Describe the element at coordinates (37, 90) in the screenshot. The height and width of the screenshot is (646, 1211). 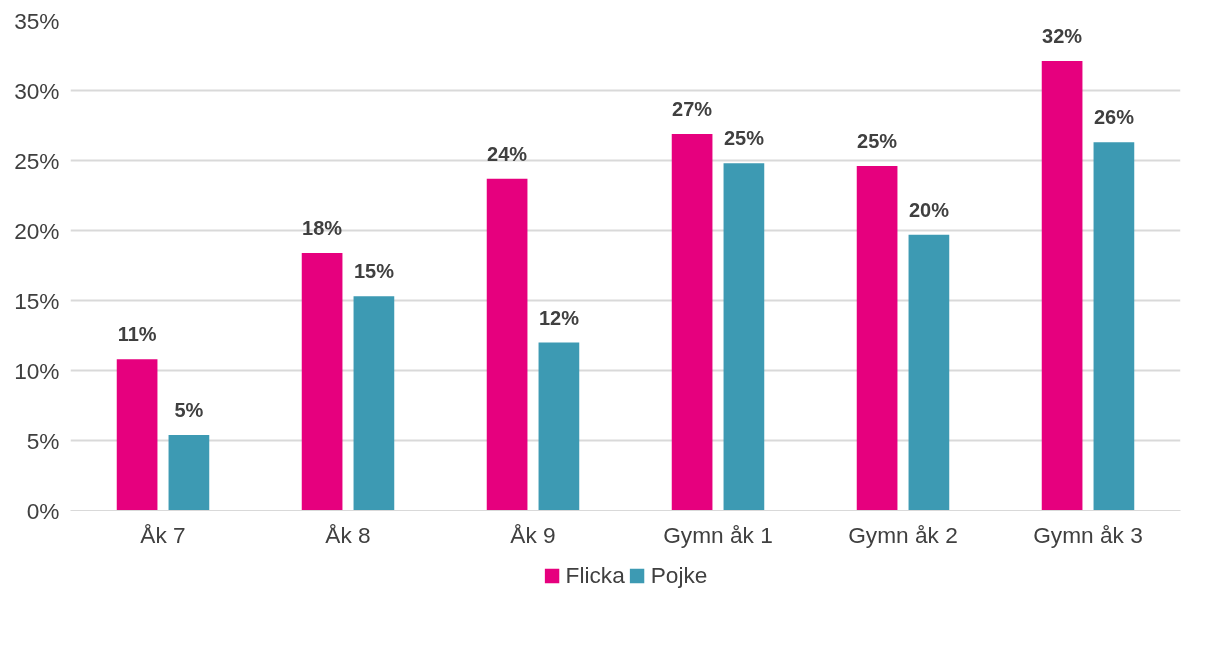
I see `y-tick-label: 30%` at that location.